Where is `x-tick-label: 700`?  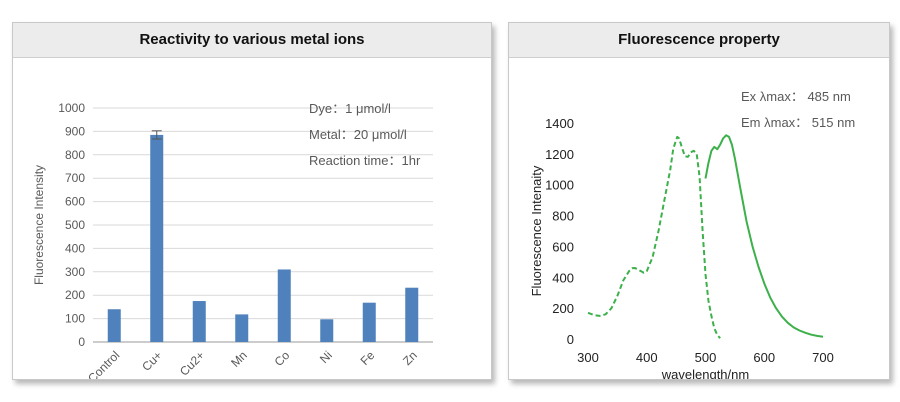
x-tick-label: 700 is located at coordinates (823, 357).